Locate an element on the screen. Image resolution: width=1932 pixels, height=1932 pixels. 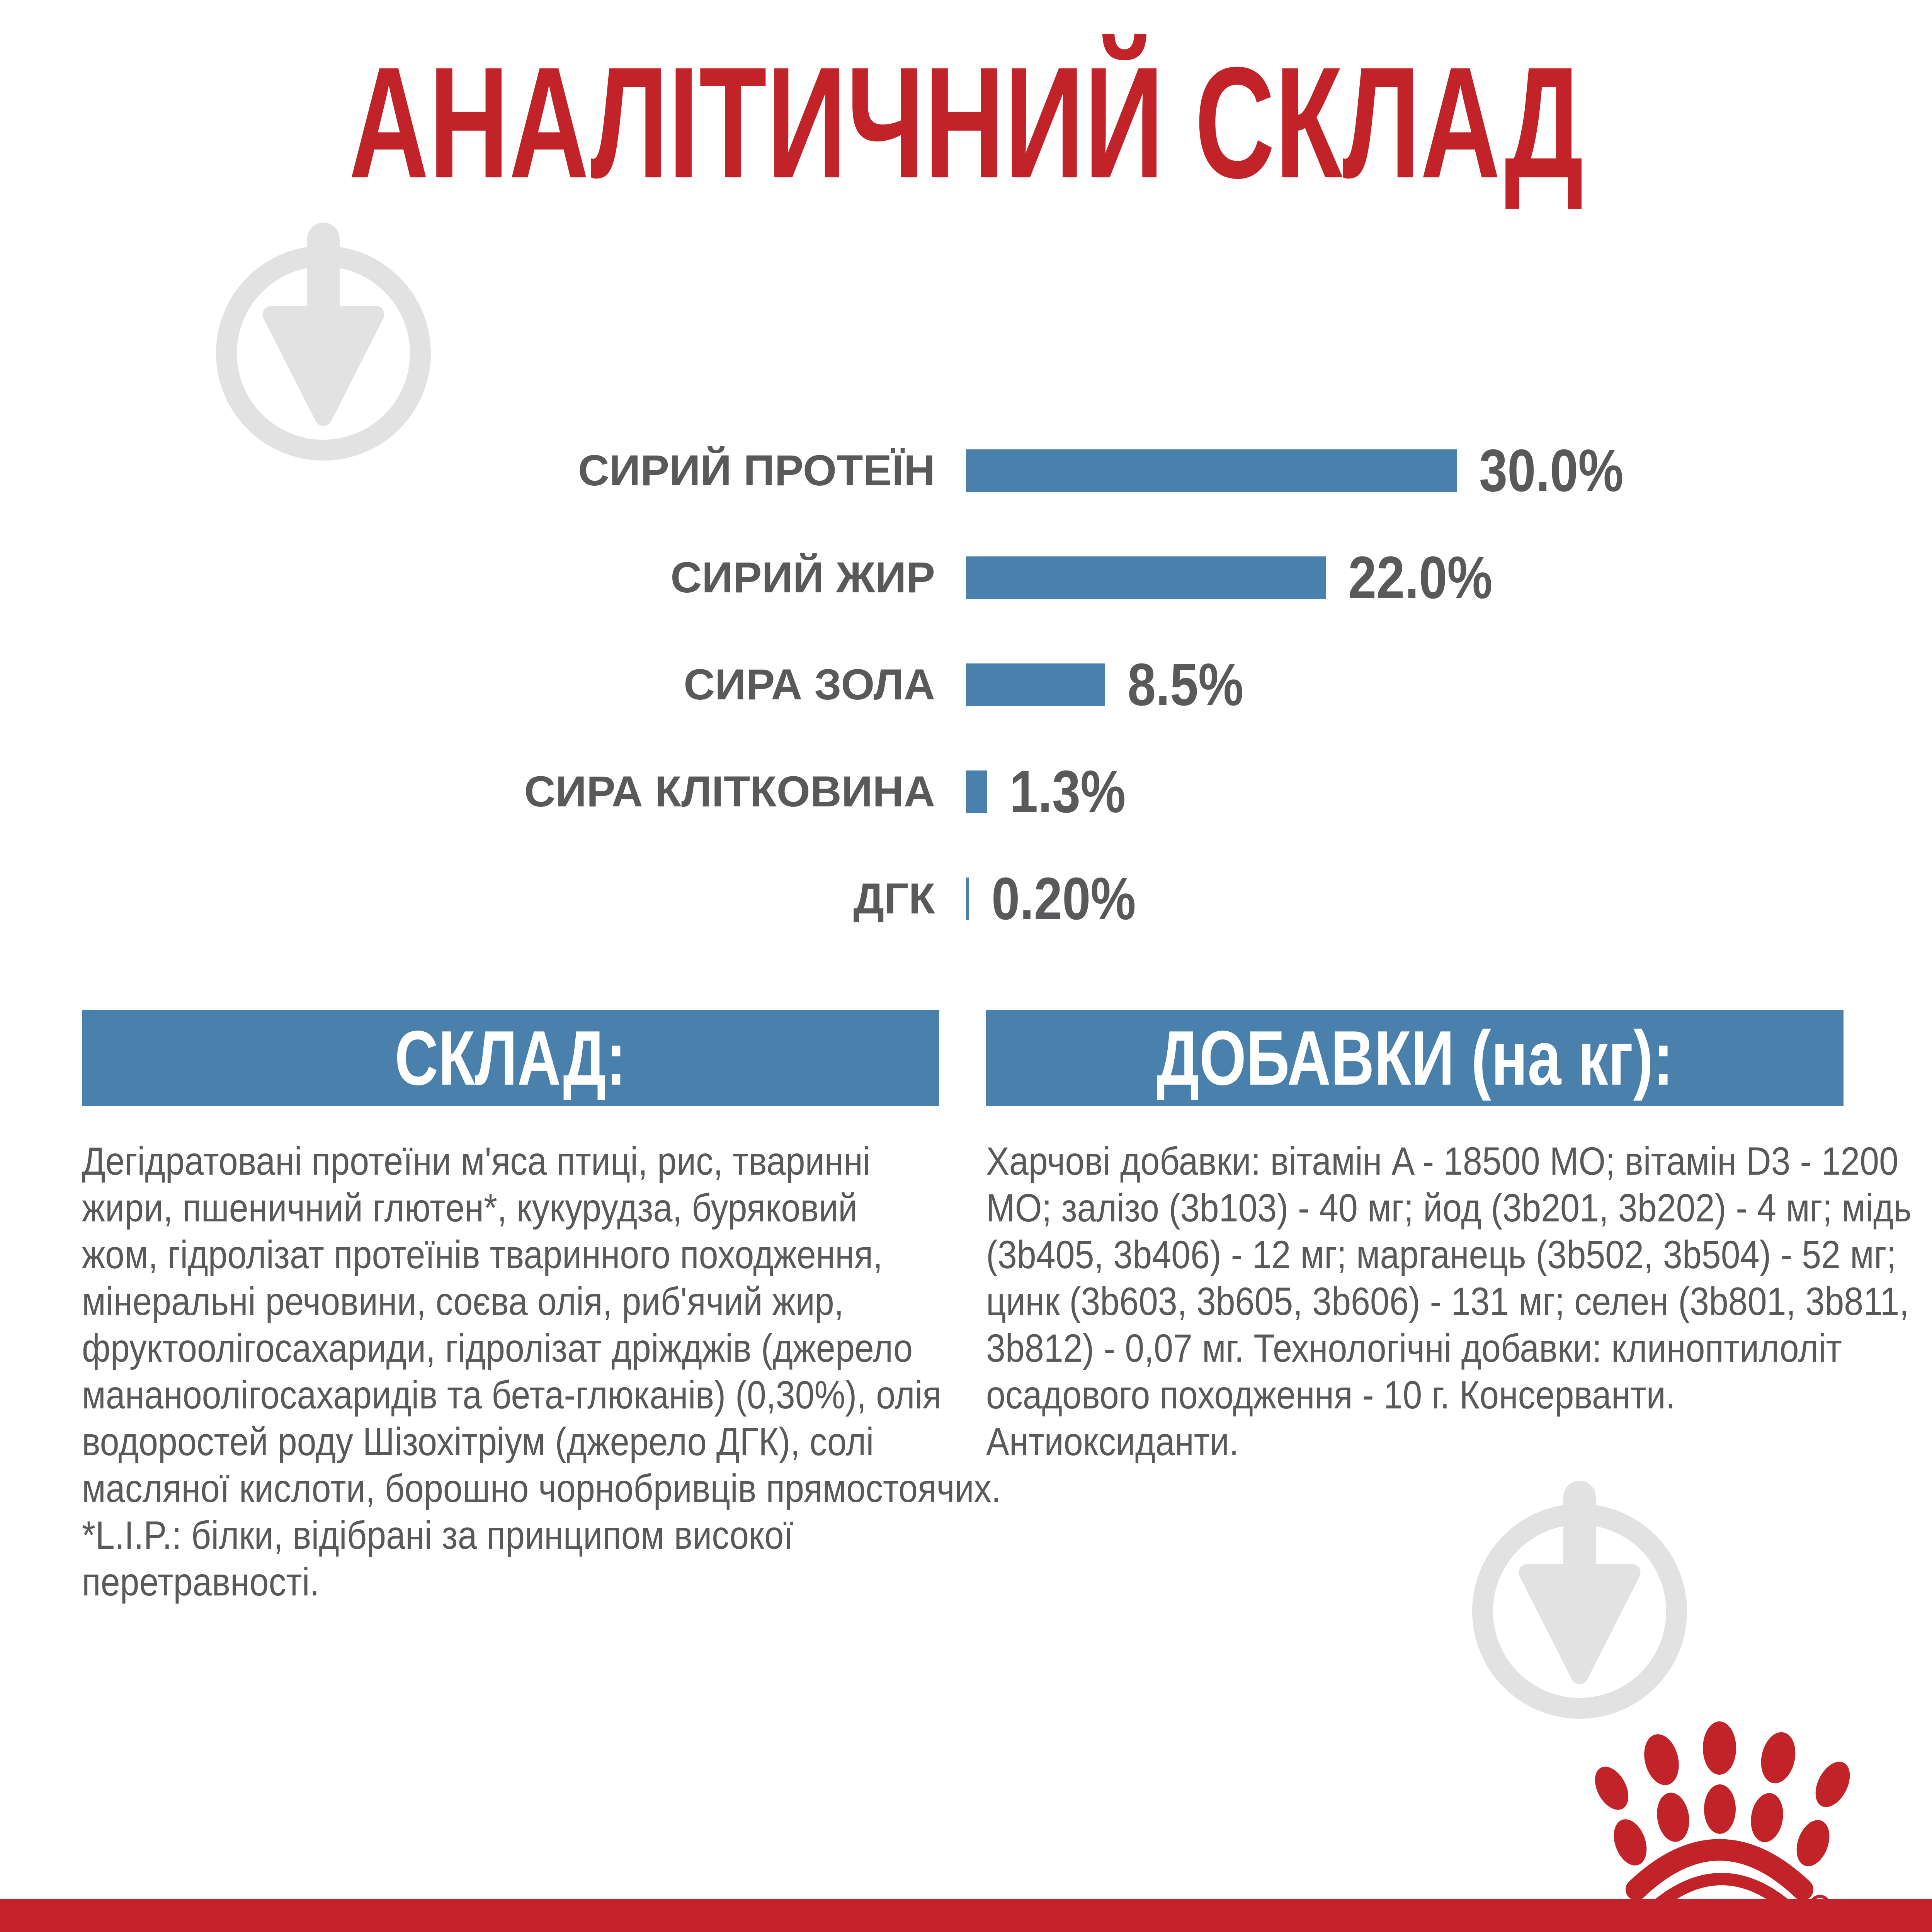
chart-value-label: 8.5% is located at coordinates (1196, 684).